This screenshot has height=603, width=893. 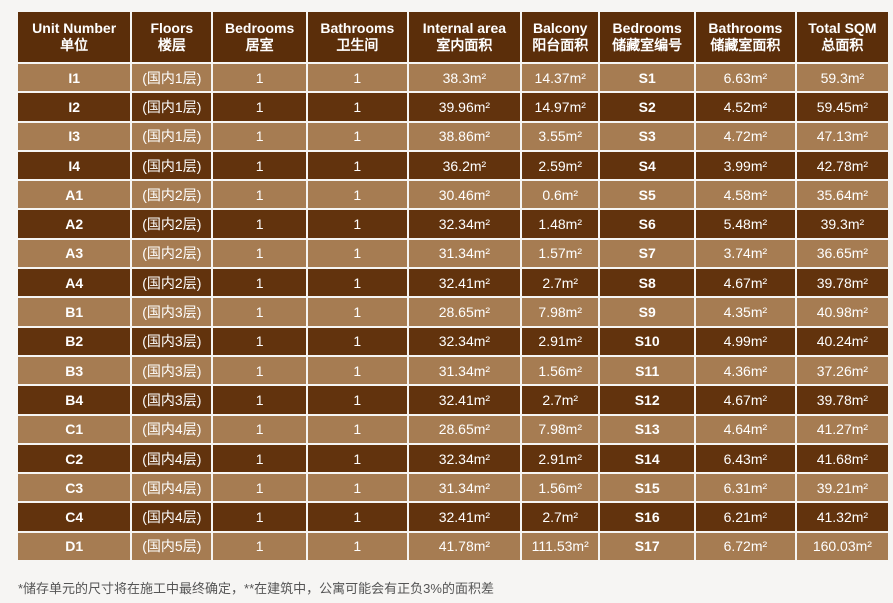 What do you see at coordinates (745, 45) in the screenshot?
I see `header-zh: 储藏室面积` at bounding box center [745, 45].